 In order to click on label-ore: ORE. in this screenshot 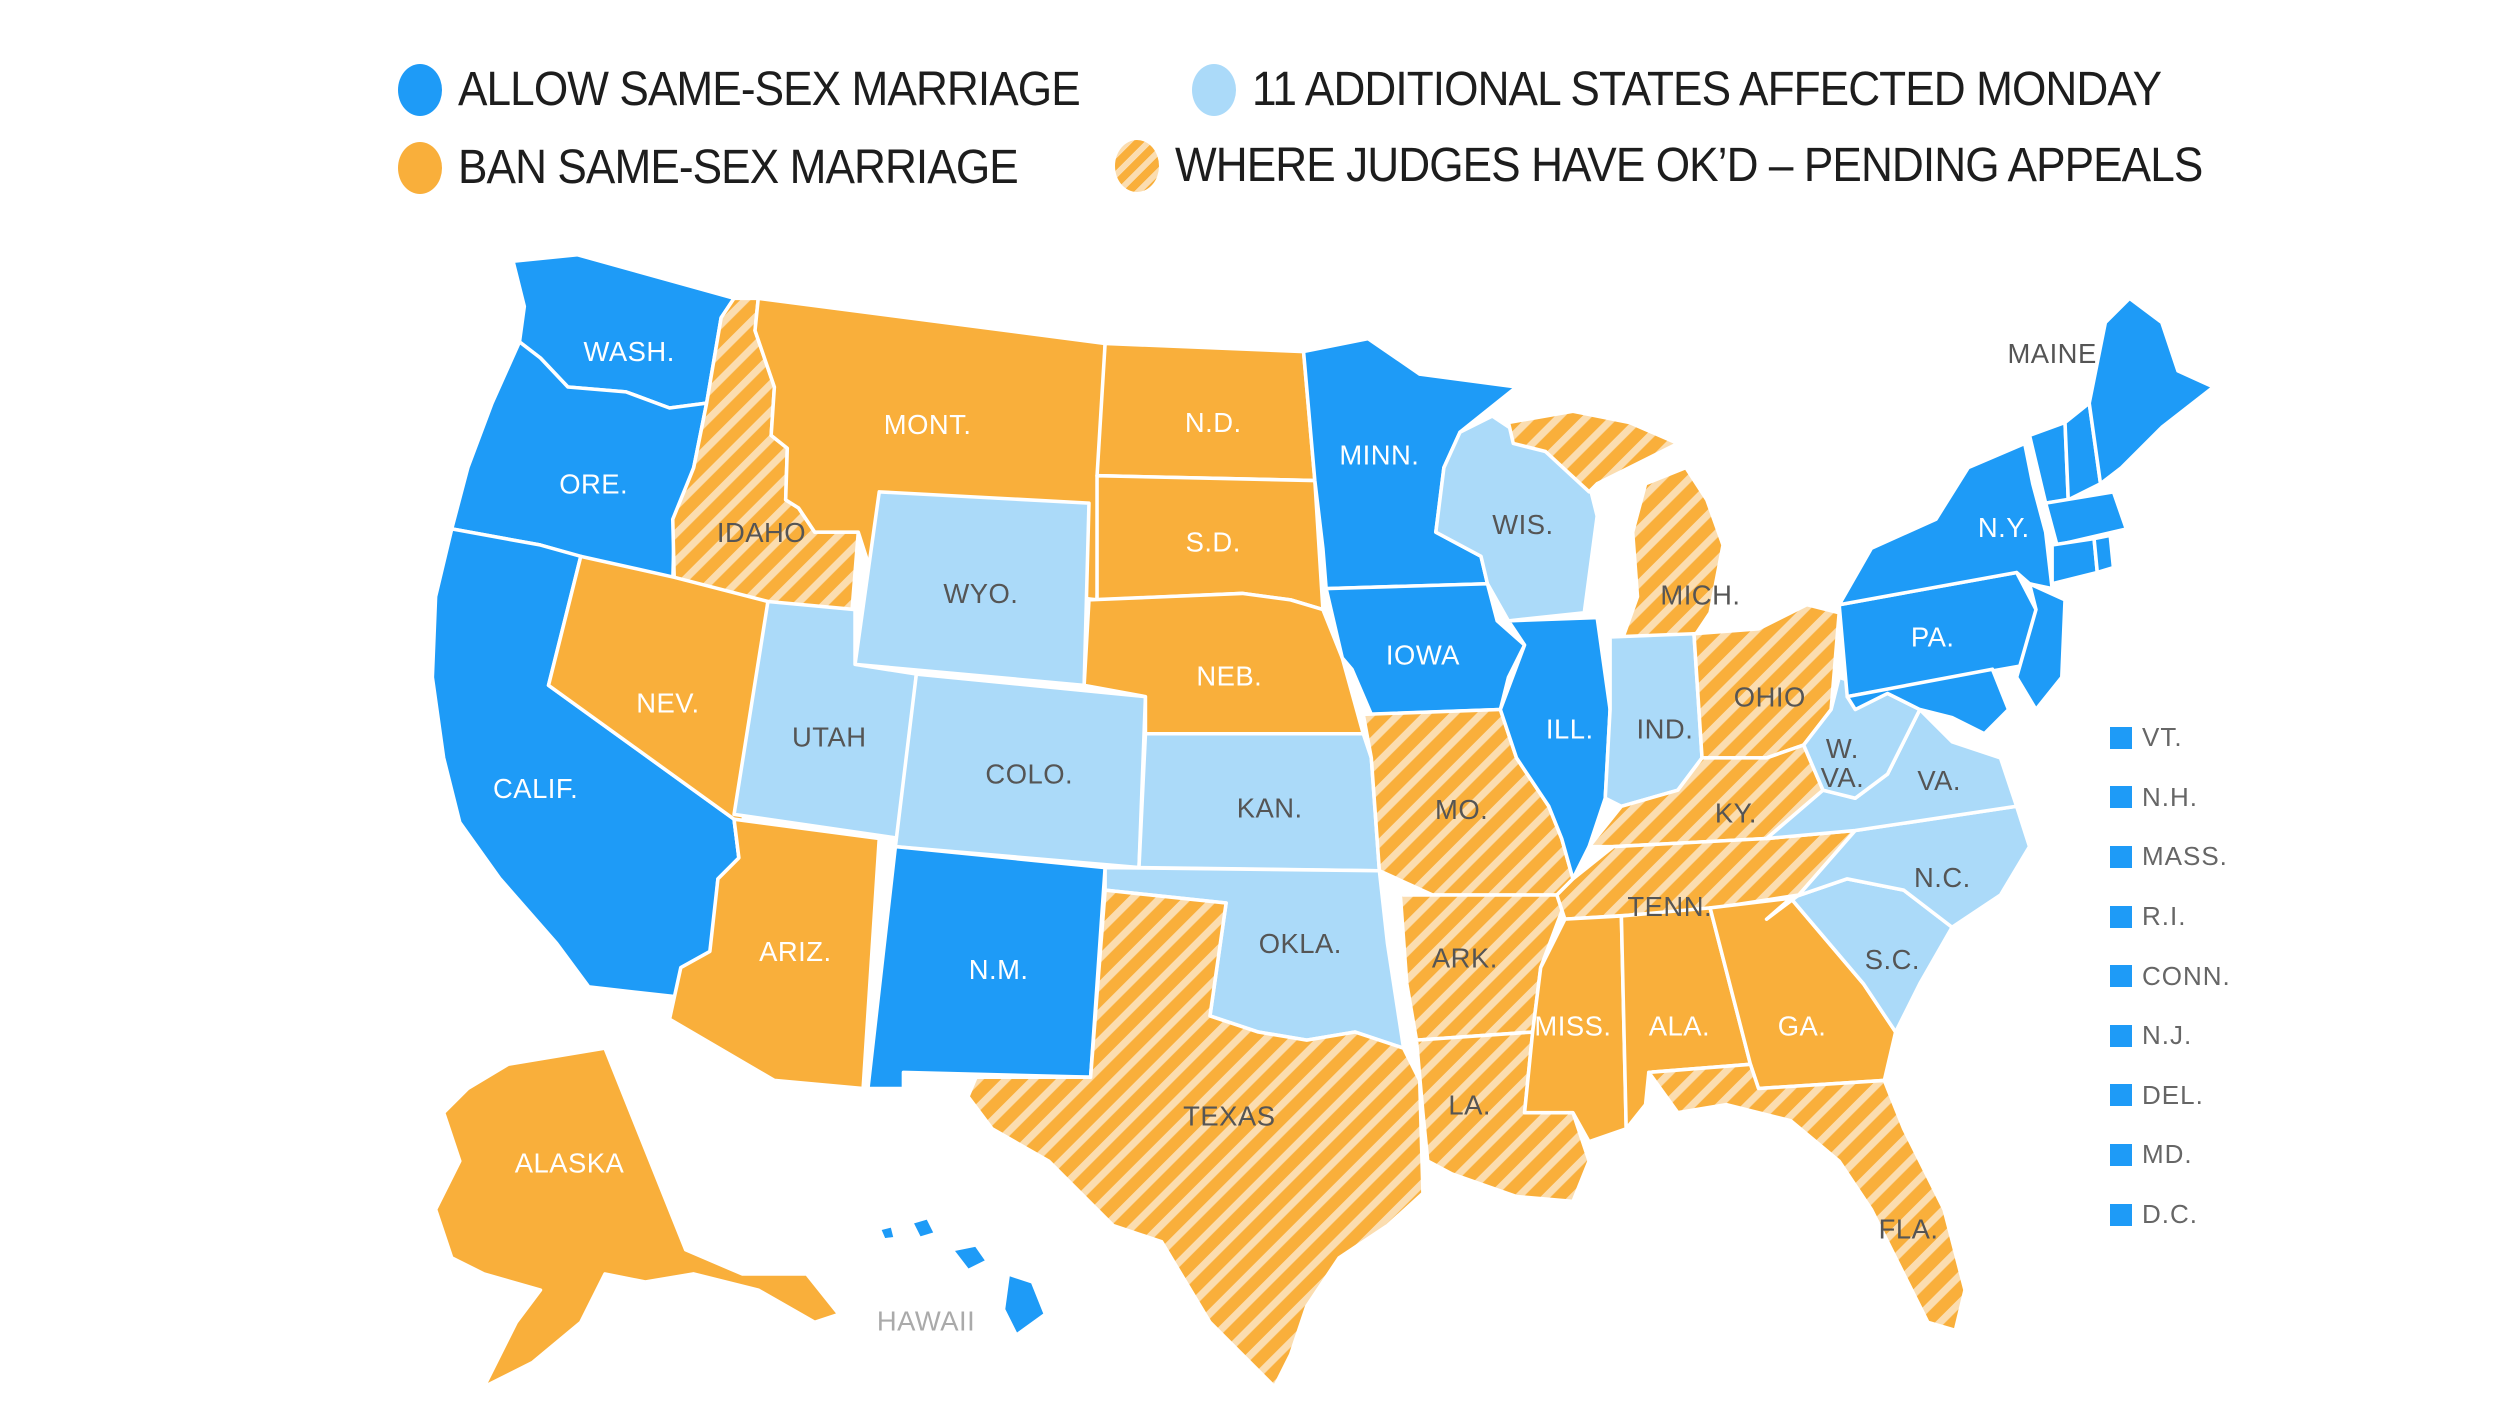, I will do `click(593, 483)`.